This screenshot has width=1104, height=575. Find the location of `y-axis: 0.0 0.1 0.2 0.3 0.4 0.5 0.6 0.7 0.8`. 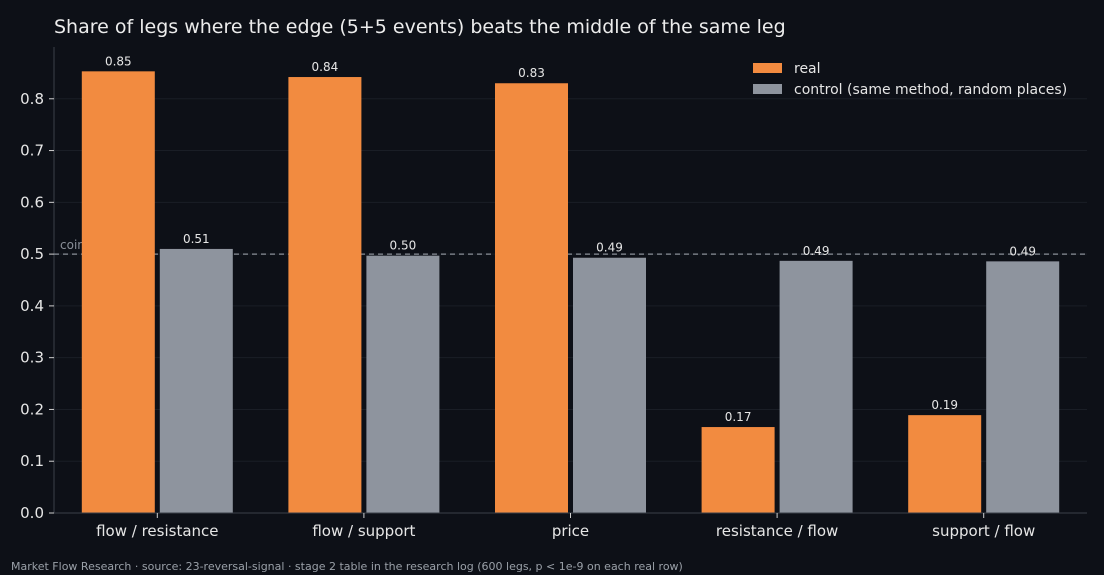

y-axis: 0.0 0.1 0.2 0.3 0.4 0.5 0.6 0.7 0.8 is located at coordinates (37, 284).